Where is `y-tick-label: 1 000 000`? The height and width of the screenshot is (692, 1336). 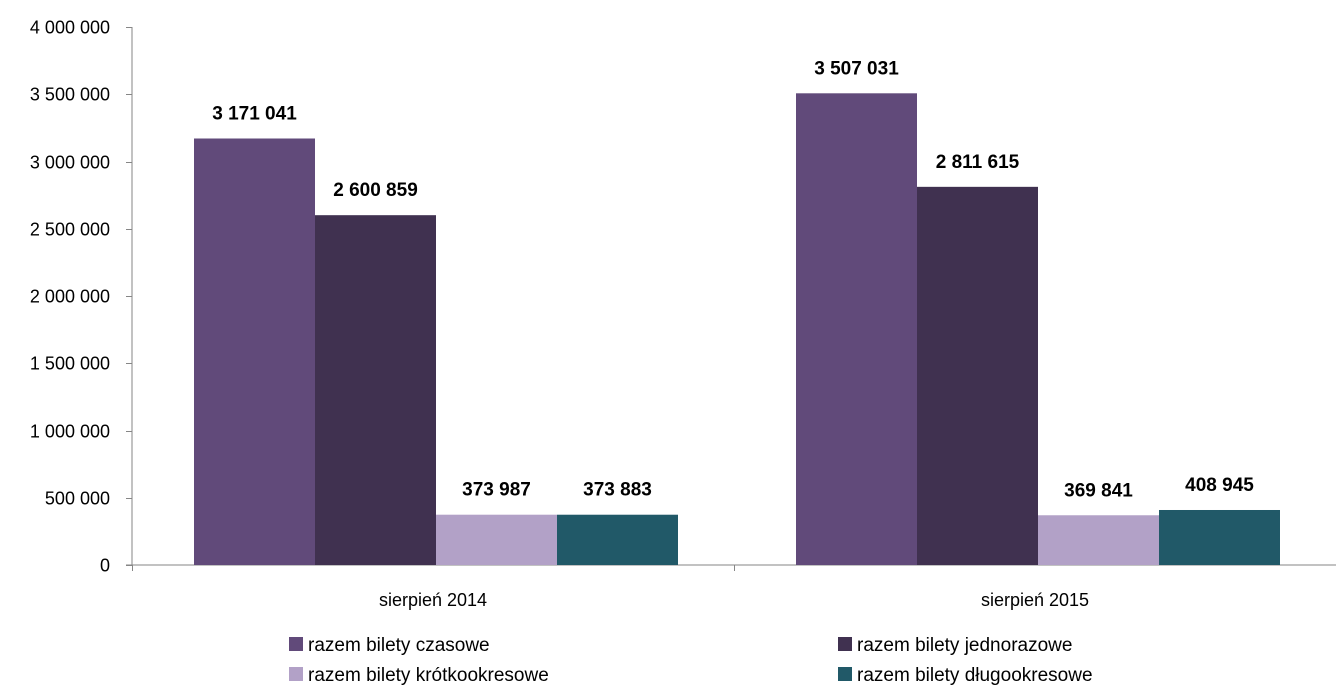
y-tick-label: 1 000 000 is located at coordinates (70, 432).